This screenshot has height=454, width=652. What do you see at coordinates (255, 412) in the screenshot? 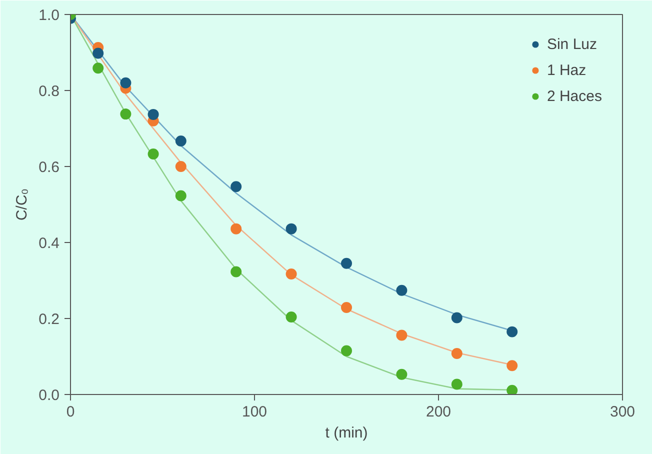
I see `x-tick-label: 100` at bounding box center [255, 412].